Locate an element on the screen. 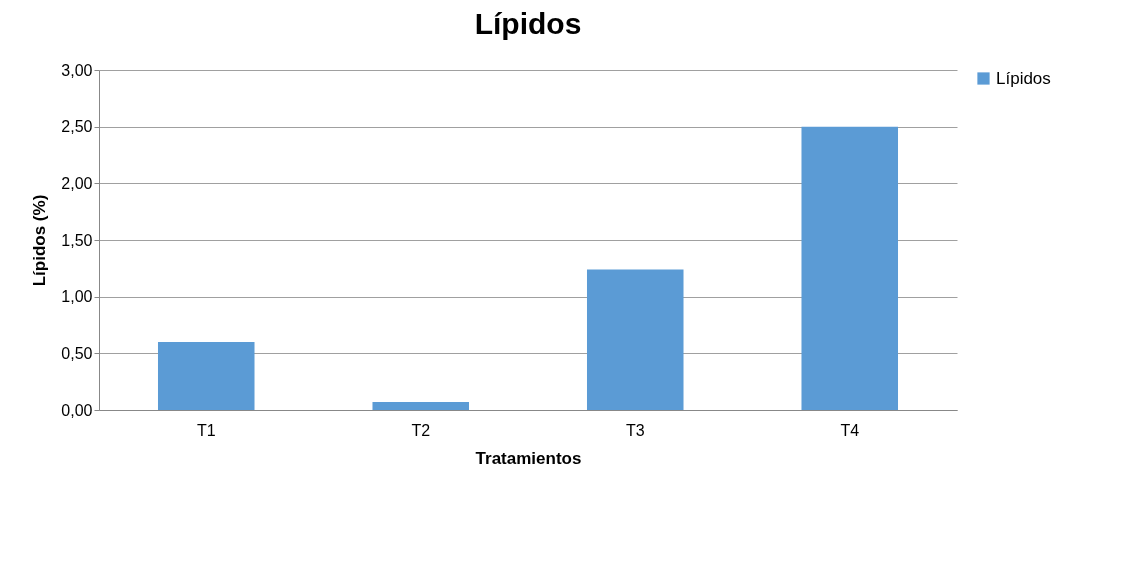  y-axis-title: Lípidos (%) is located at coordinates (40, 240).